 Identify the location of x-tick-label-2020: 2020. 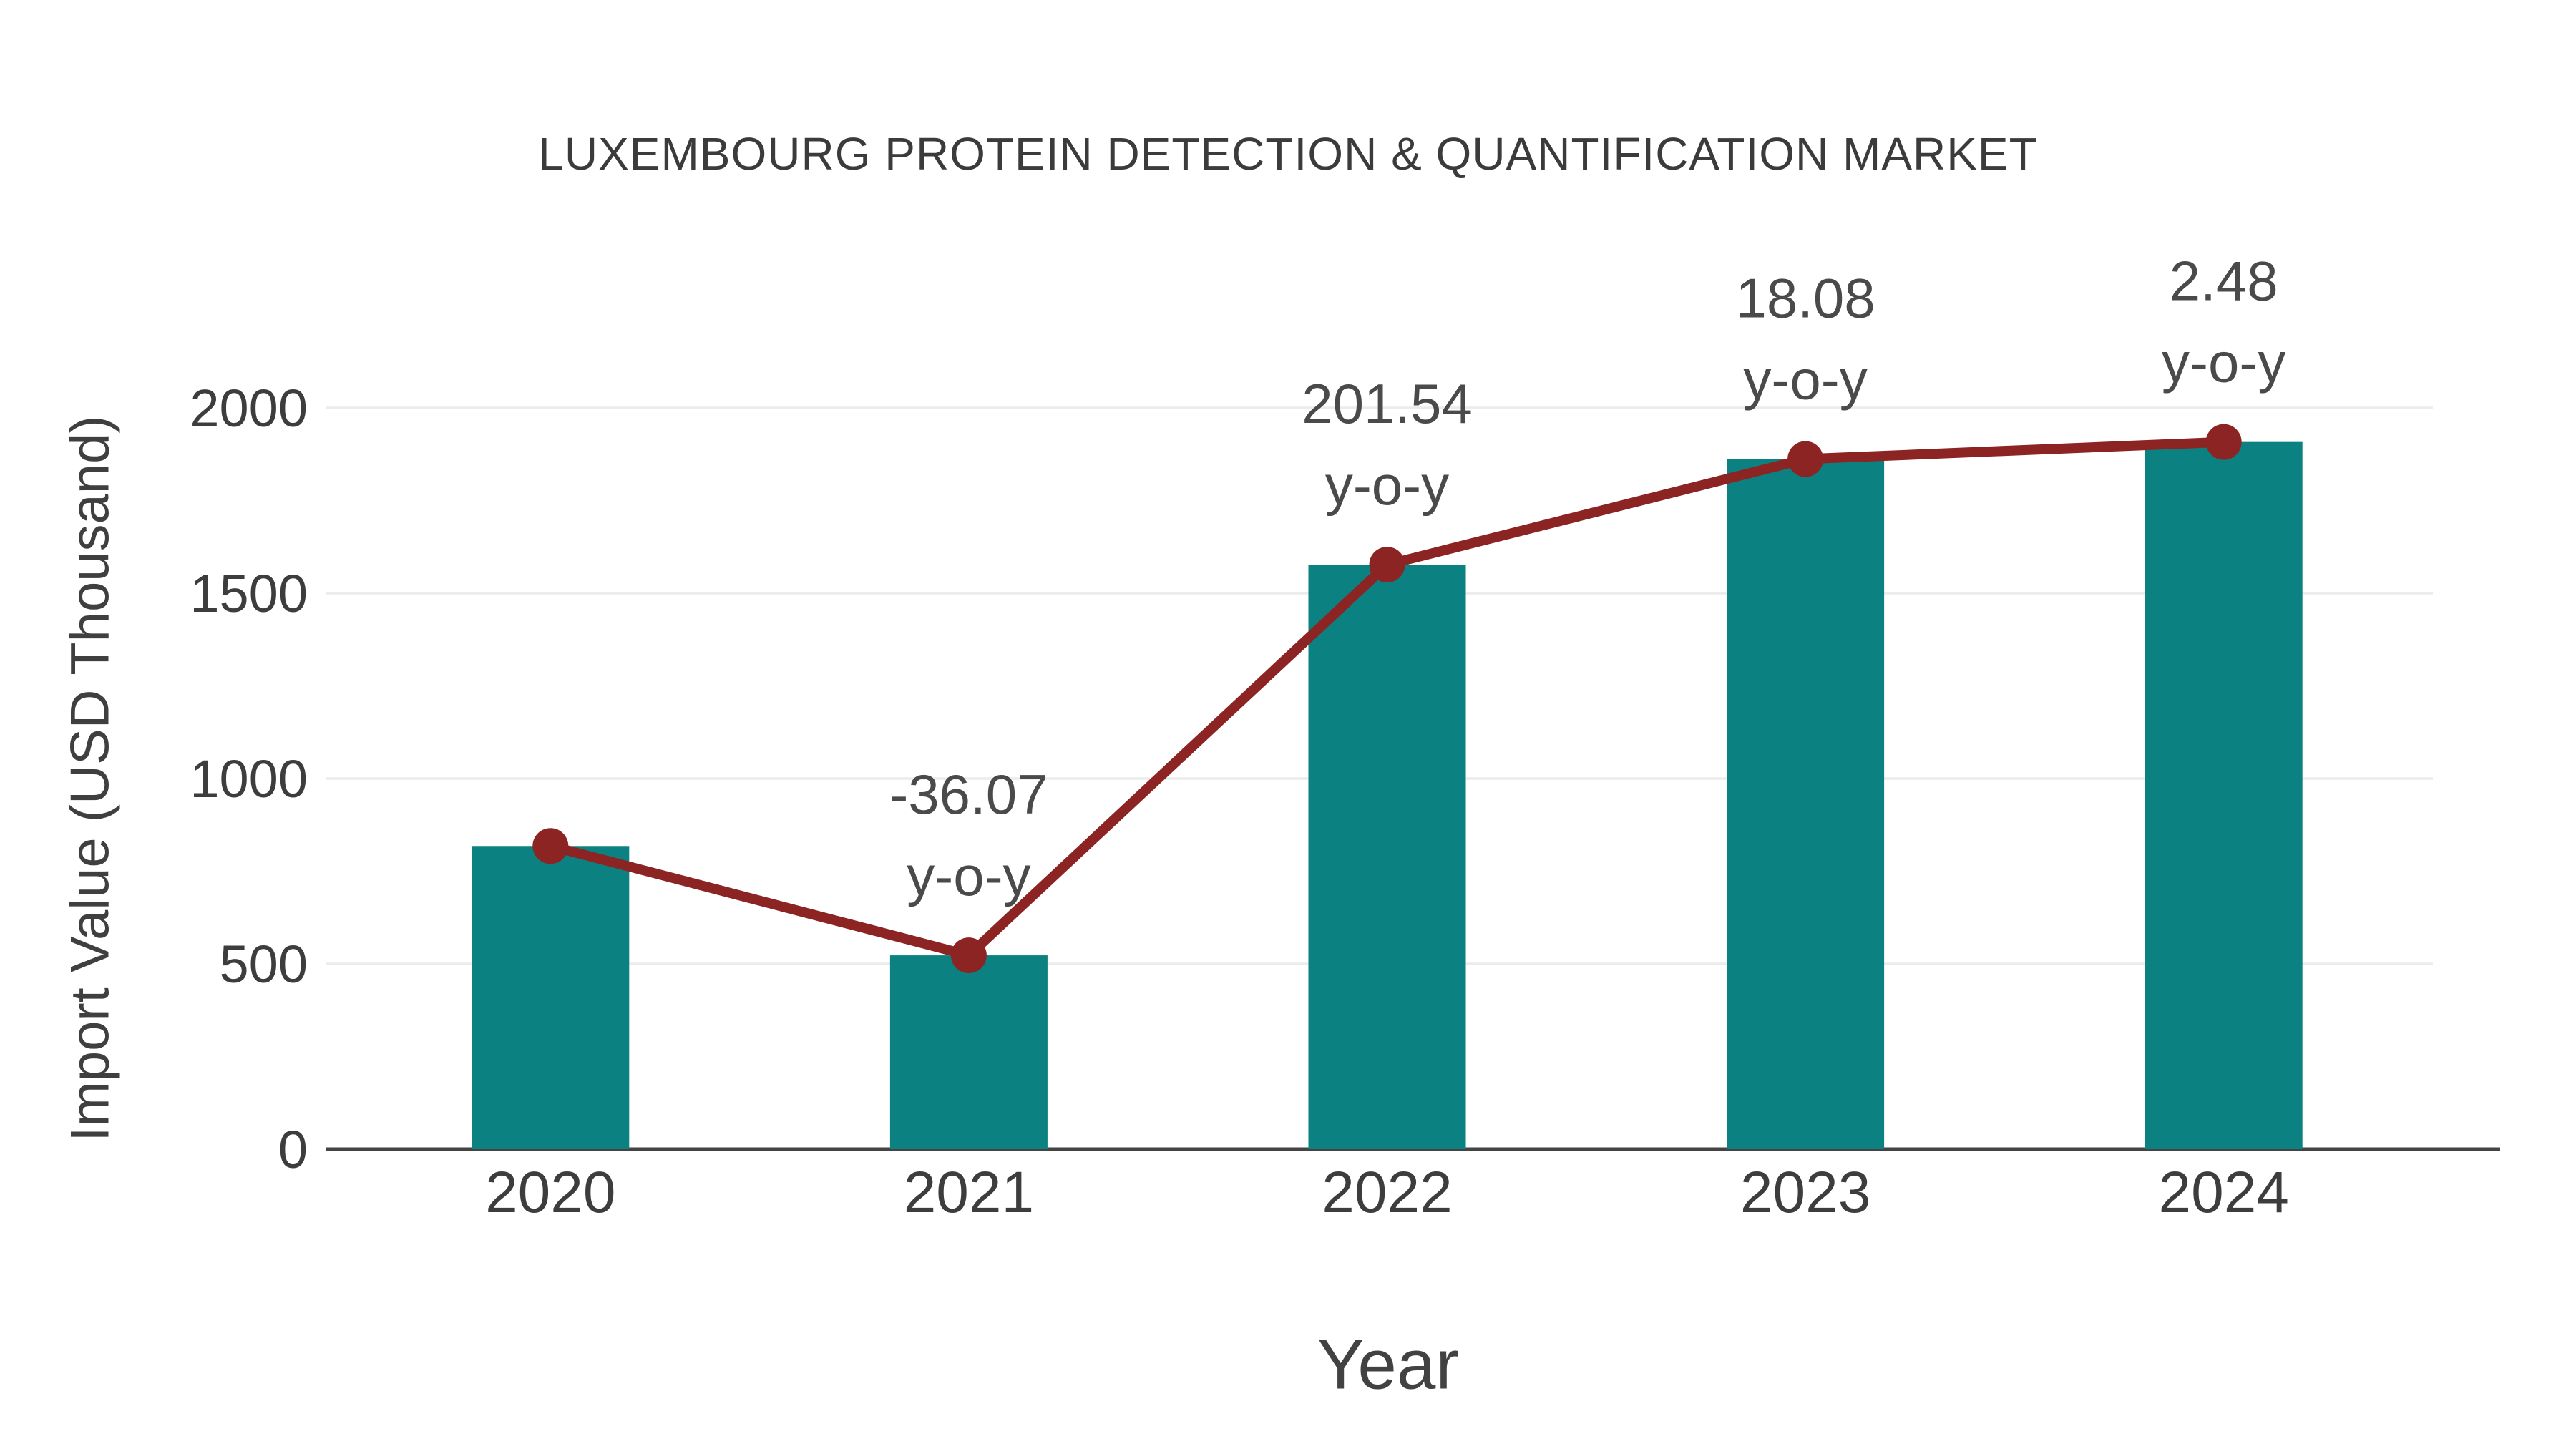
(550, 1192).